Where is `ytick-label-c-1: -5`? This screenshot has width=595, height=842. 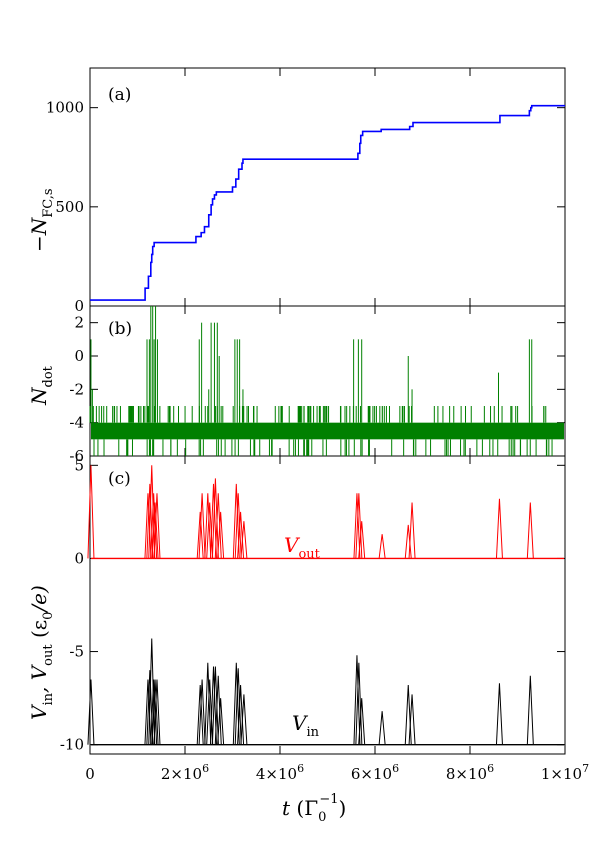 ytick-label-c-1: -5 is located at coordinates (76, 652).